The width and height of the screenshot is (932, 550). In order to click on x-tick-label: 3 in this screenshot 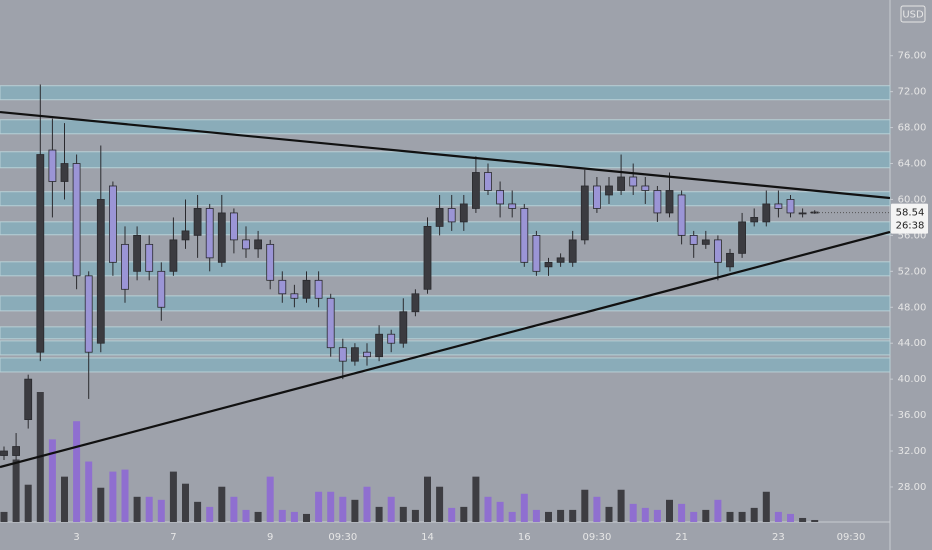, I will do `click(76, 537)`.